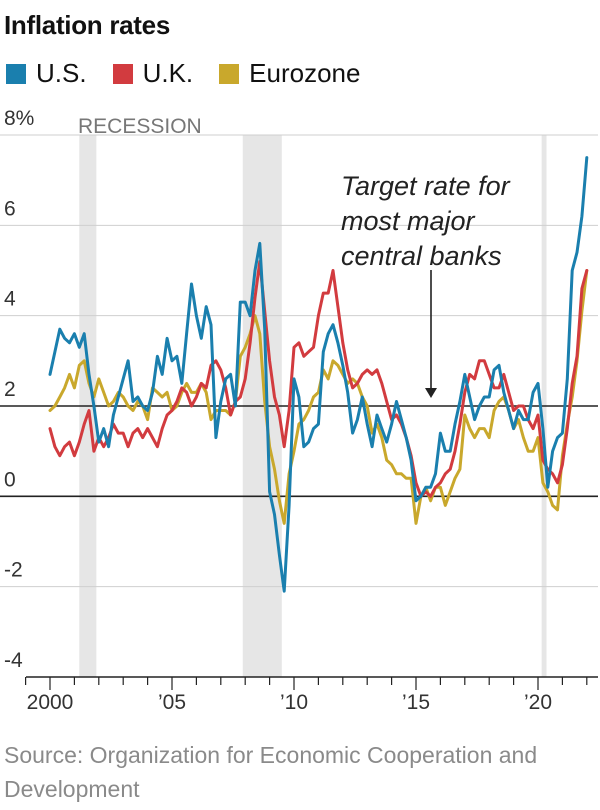 Image resolution: width=600 pixels, height=810 pixels. Describe the element at coordinates (426, 186) in the screenshot. I see `annotation-line: Target rate for` at that location.